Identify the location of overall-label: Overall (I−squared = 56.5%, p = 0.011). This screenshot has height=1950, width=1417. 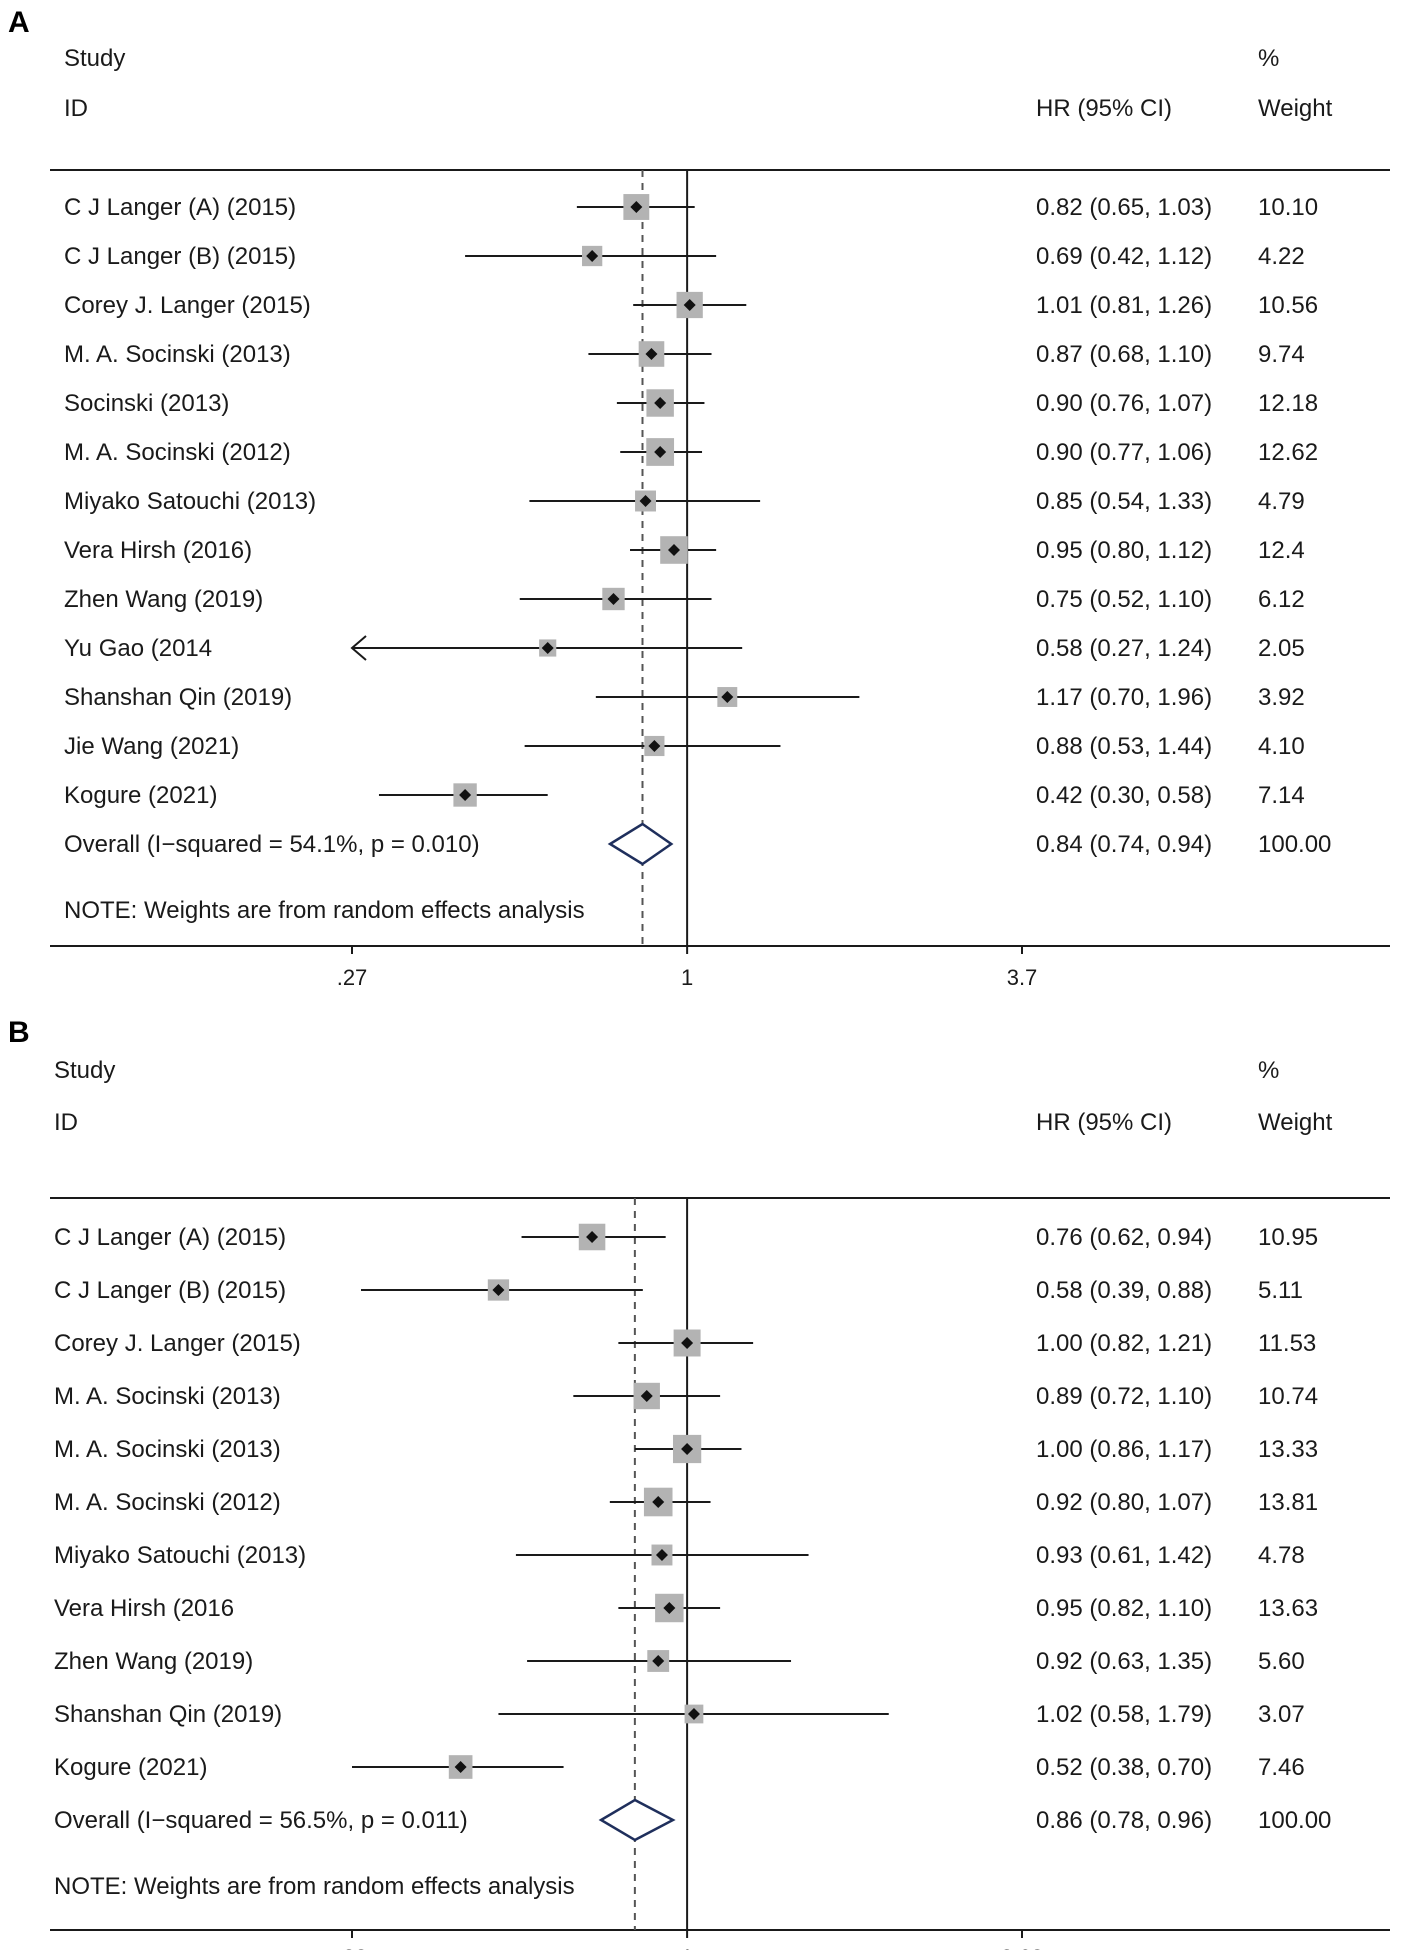
(261, 1820).